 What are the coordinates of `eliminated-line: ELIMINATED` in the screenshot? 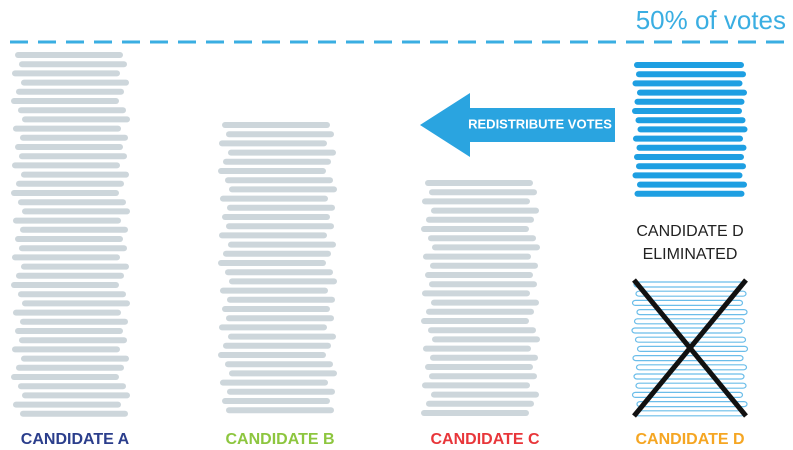 It's located at (690, 254).